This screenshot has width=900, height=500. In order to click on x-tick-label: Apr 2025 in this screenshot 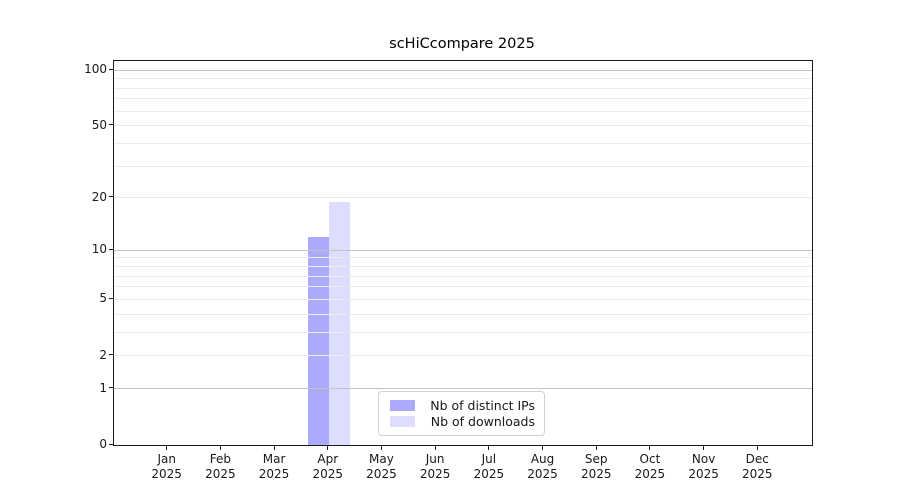, I will do `click(328, 466)`.